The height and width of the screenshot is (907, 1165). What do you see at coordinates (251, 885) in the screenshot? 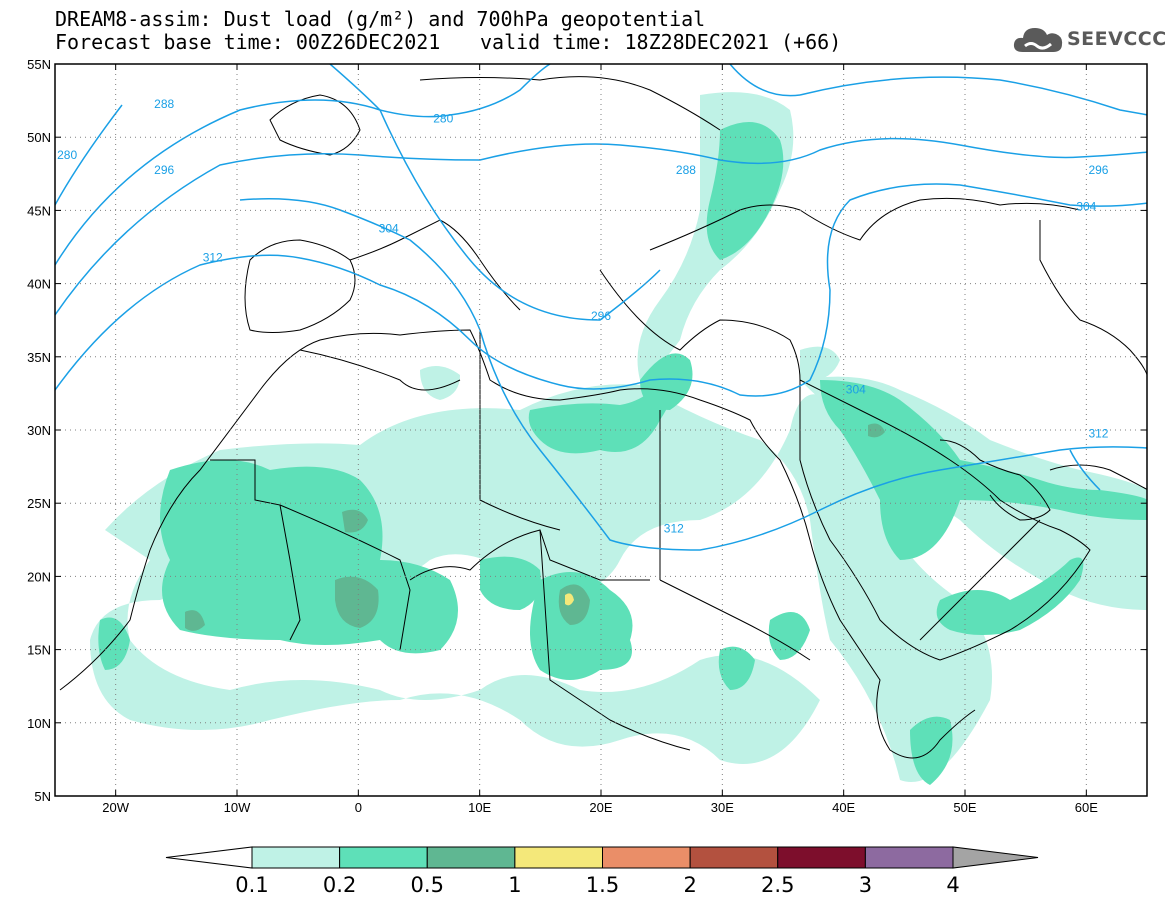
I see `colorbar-label: 0.1` at bounding box center [251, 885].